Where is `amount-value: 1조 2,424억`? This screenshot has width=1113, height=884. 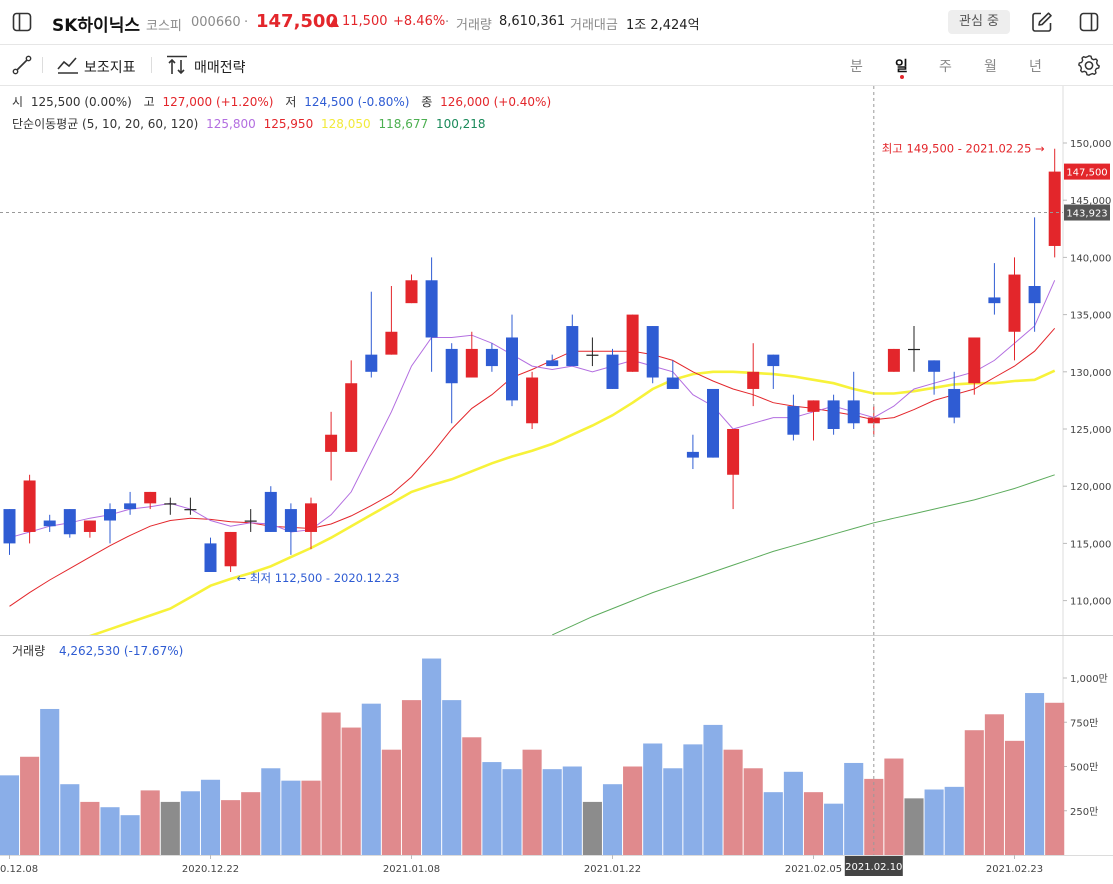 amount-value: 1조 2,424억 is located at coordinates (663, 25).